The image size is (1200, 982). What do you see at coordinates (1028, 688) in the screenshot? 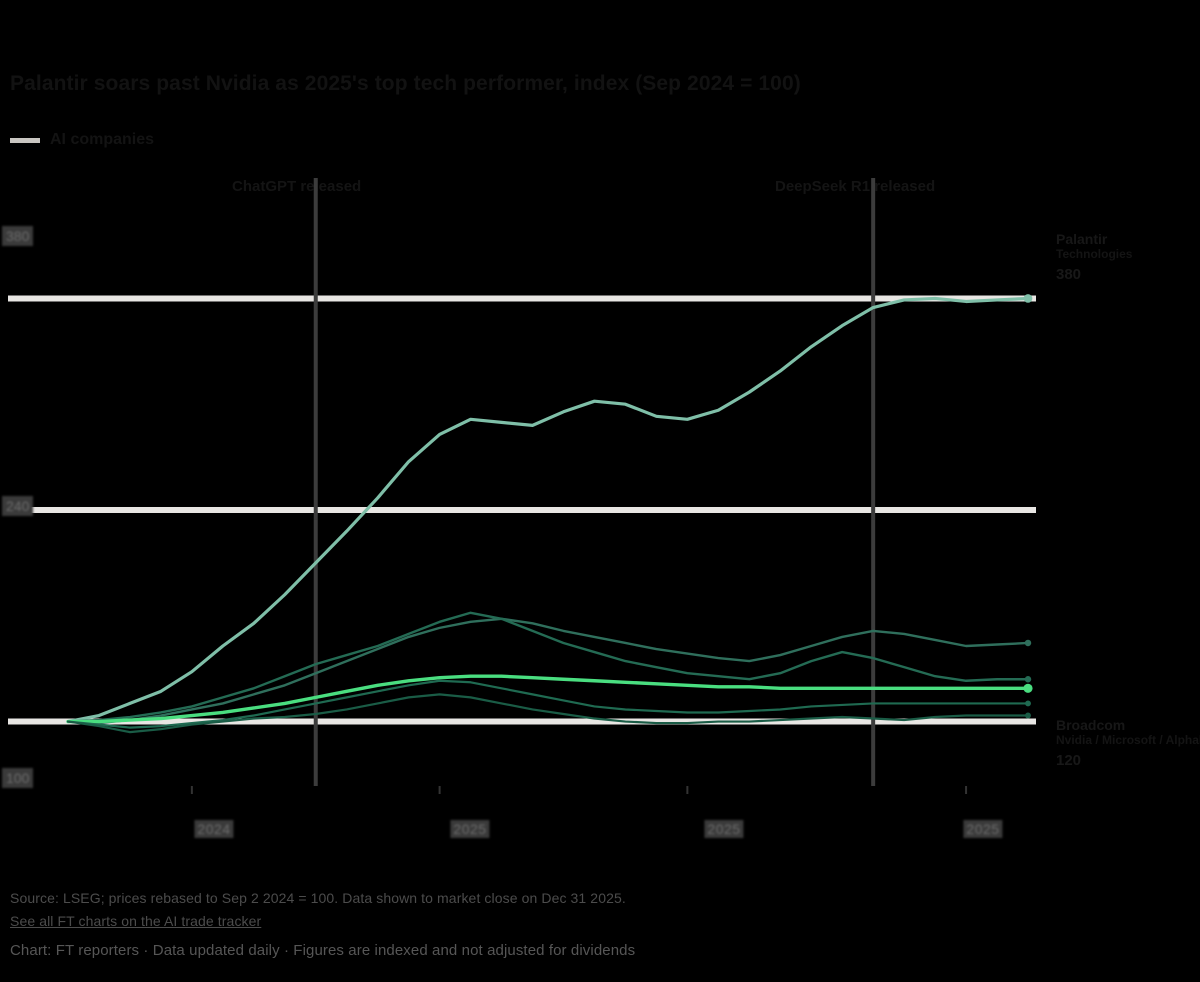
I see `series-endpoint-microsoft` at bounding box center [1028, 688].